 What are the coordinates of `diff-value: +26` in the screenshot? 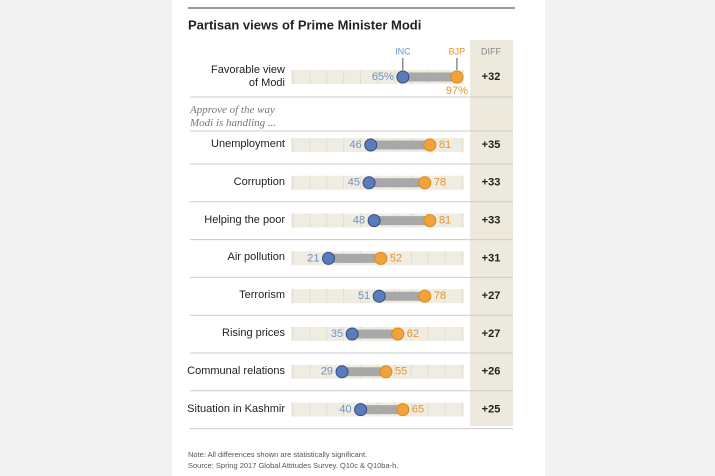 It's located at (491, 372).